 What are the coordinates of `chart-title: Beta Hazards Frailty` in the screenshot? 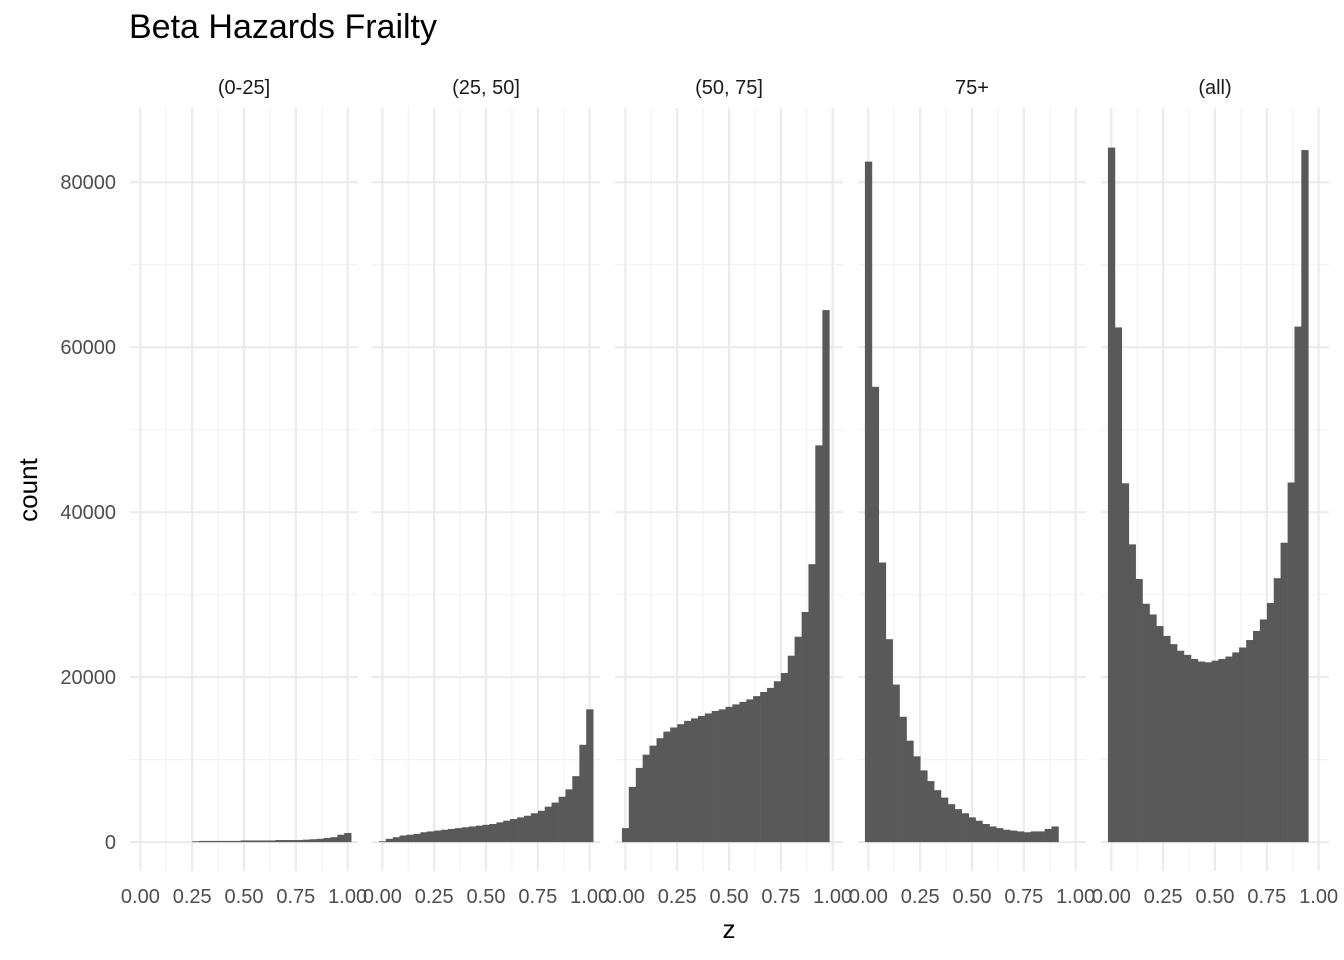 It's located at (283, 27).